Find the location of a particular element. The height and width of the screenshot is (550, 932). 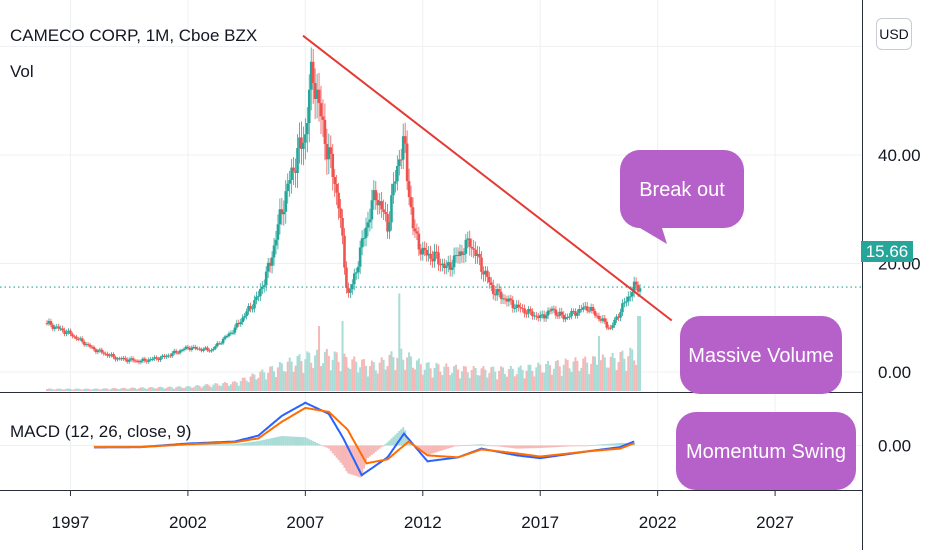

y-tick-label: 40.00 is located at coordinates (899, 155).